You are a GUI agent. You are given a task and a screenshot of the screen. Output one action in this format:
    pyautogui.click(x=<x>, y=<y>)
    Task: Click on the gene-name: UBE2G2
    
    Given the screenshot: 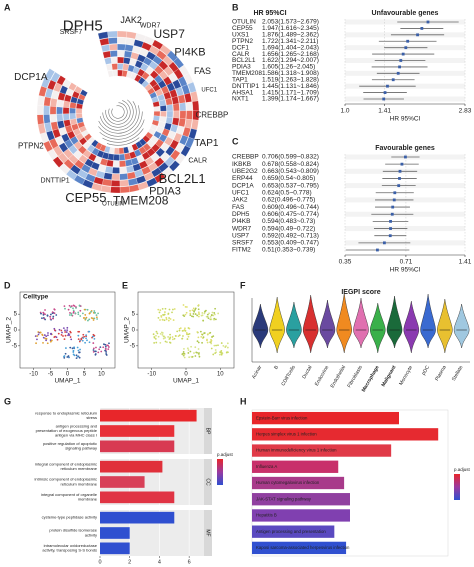 What is the action you would take?
    pyautogui.click(x=245, y=171)
    